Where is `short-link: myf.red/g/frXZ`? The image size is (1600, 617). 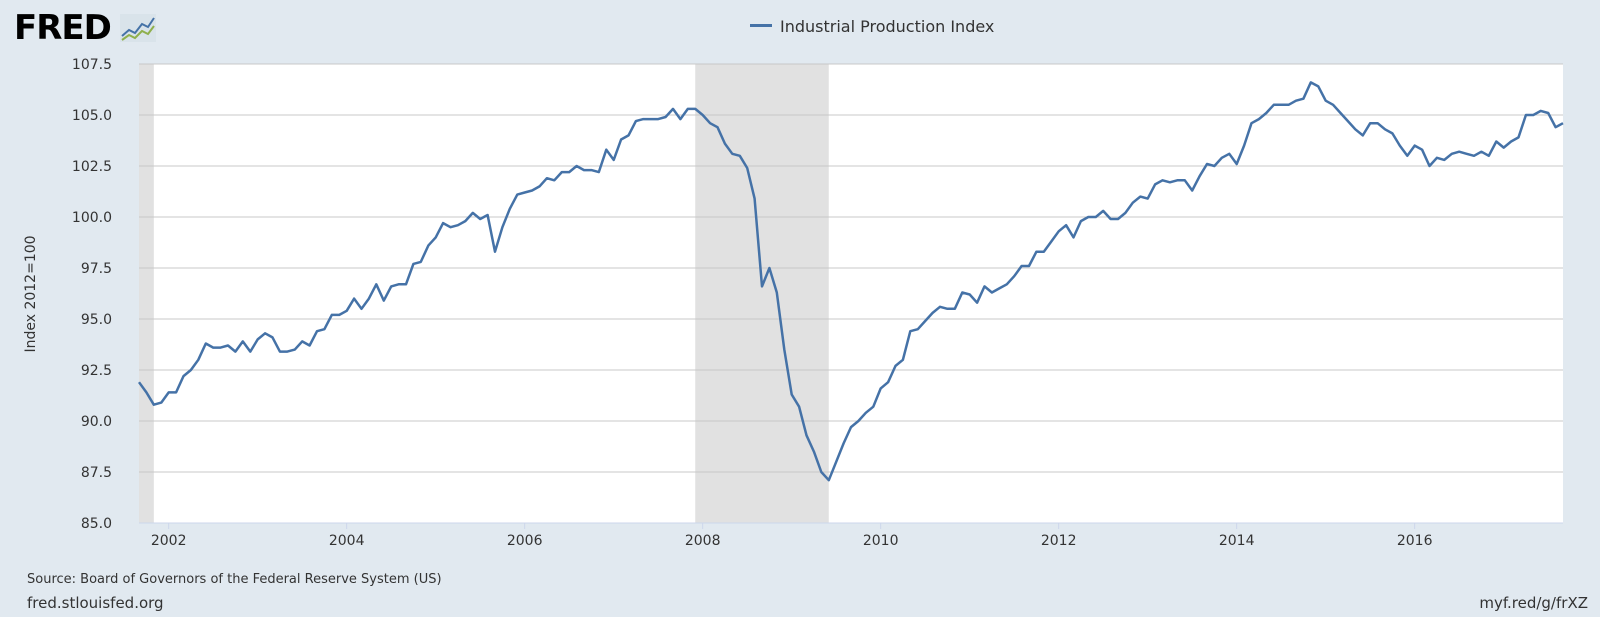 short-link: myf.red/g/frXZ is located at coordinates (1533, 603).